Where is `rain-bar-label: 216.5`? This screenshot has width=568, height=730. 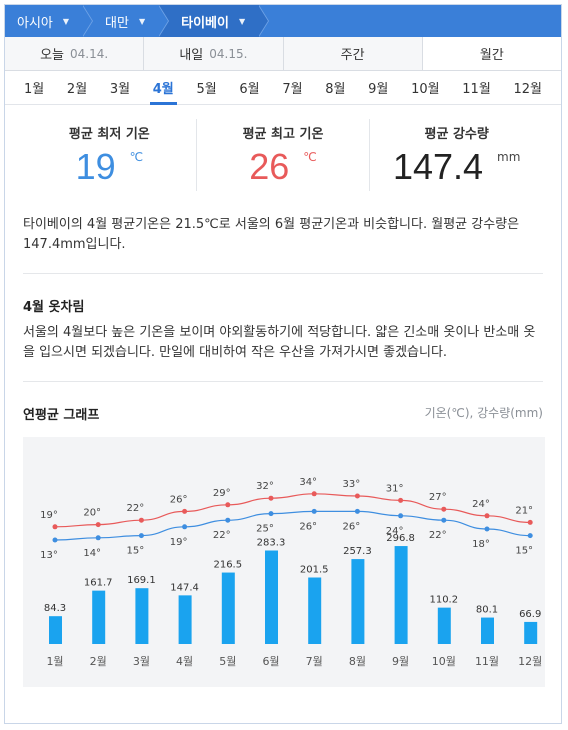 rain-bar-label: 216.5 is located at coordinates (227, 565).